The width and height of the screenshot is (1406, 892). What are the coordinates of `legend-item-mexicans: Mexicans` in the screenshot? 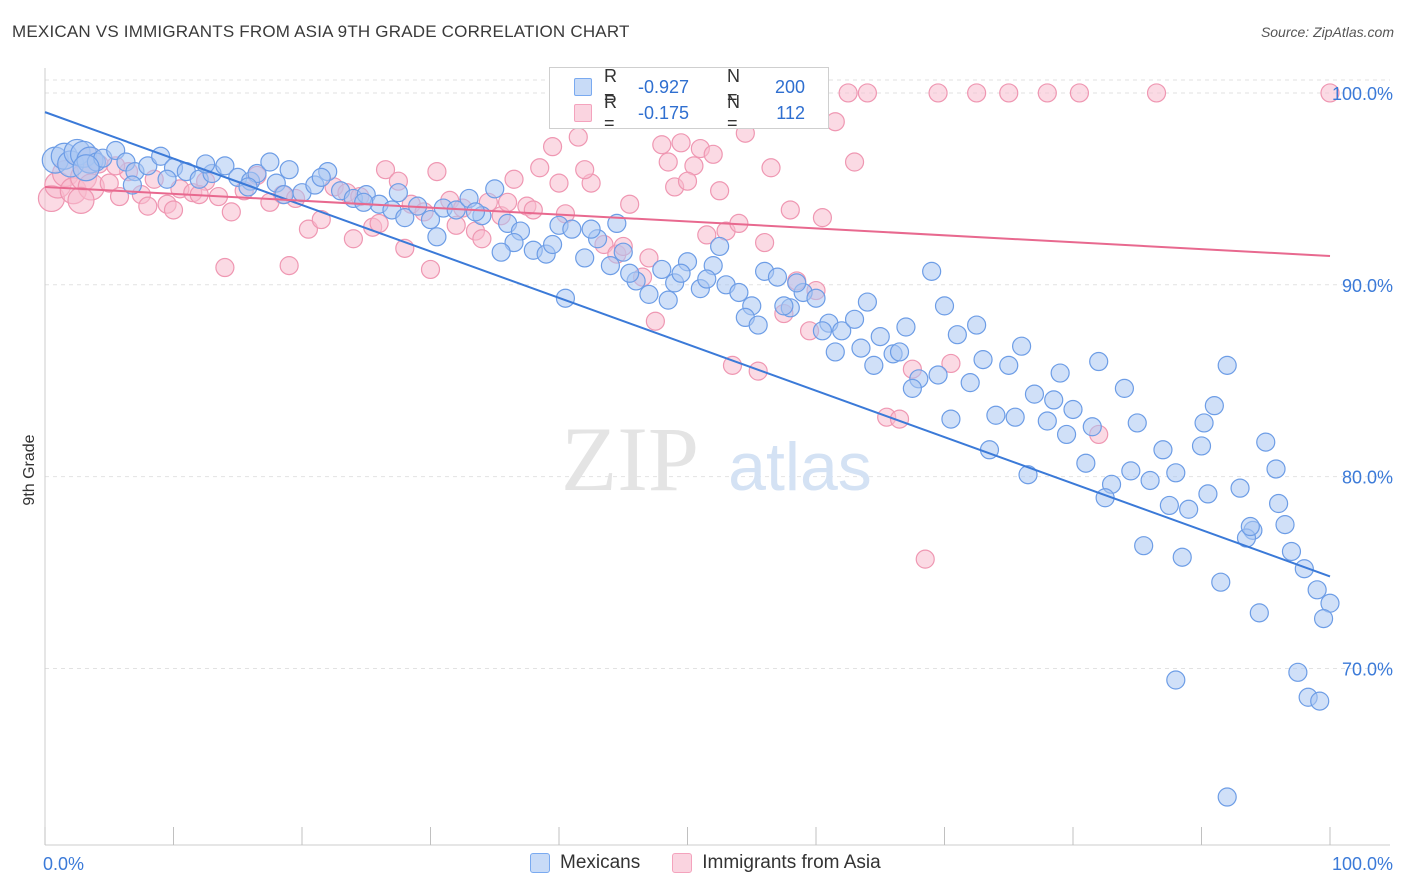 It's located at (585, 863).